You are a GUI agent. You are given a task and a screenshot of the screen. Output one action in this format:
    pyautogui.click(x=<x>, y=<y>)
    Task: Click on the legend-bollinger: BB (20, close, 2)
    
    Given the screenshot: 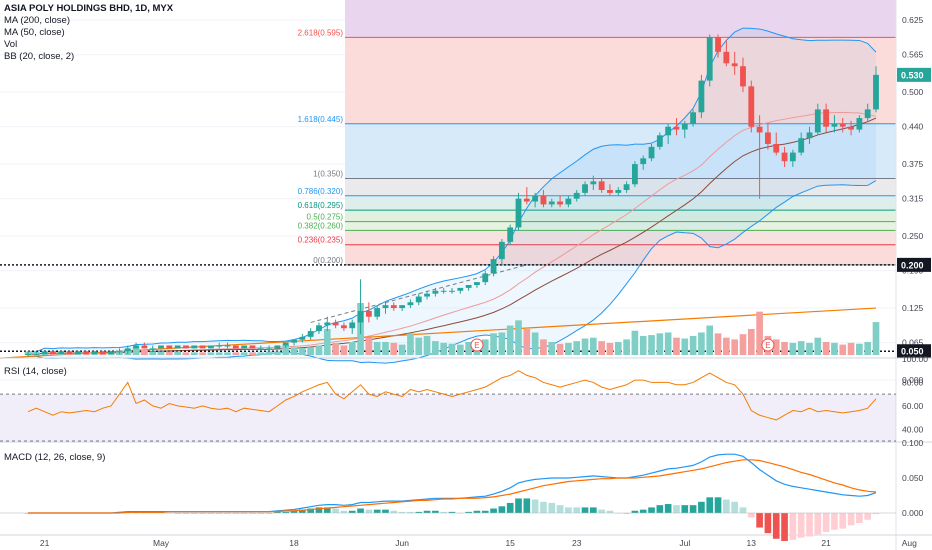 What is the action you would take?
    pyautogui.click(x=39, y=56)
    